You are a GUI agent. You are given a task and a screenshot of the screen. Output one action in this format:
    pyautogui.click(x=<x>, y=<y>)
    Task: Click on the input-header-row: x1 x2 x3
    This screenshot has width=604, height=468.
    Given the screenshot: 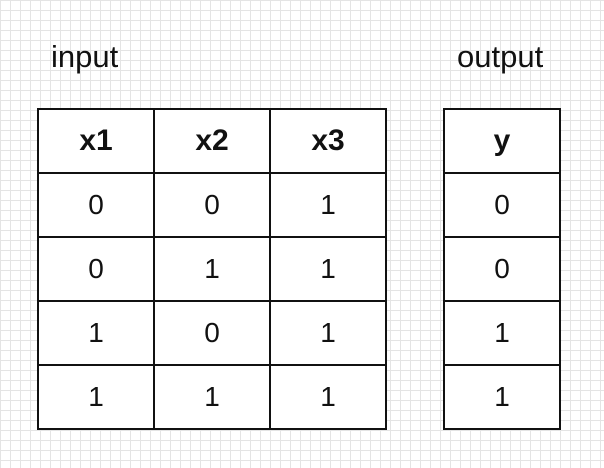 What is the action you would take?
    pyautogui.click(x=212, y=141)
    